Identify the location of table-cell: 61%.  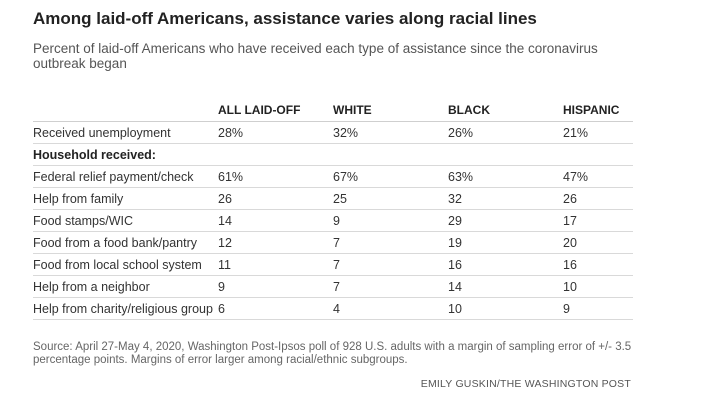
(275, 176).